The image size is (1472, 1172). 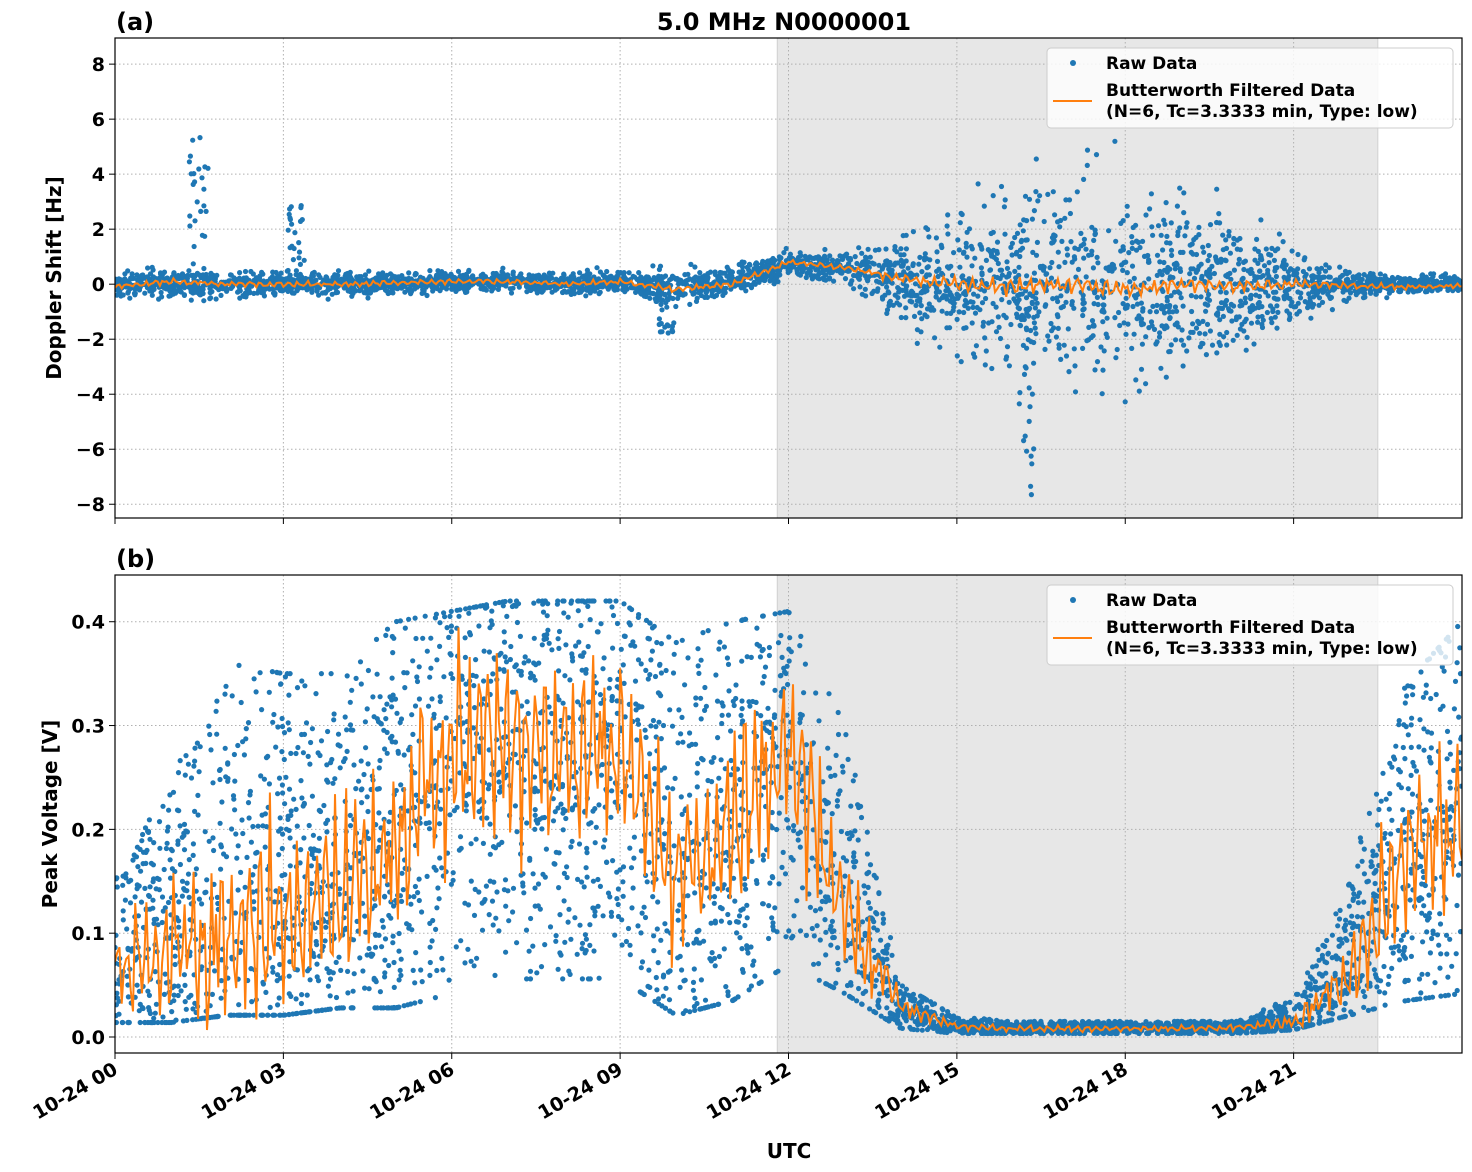 I want to click on y-tick-label: 4, so click(x=98, y=175).